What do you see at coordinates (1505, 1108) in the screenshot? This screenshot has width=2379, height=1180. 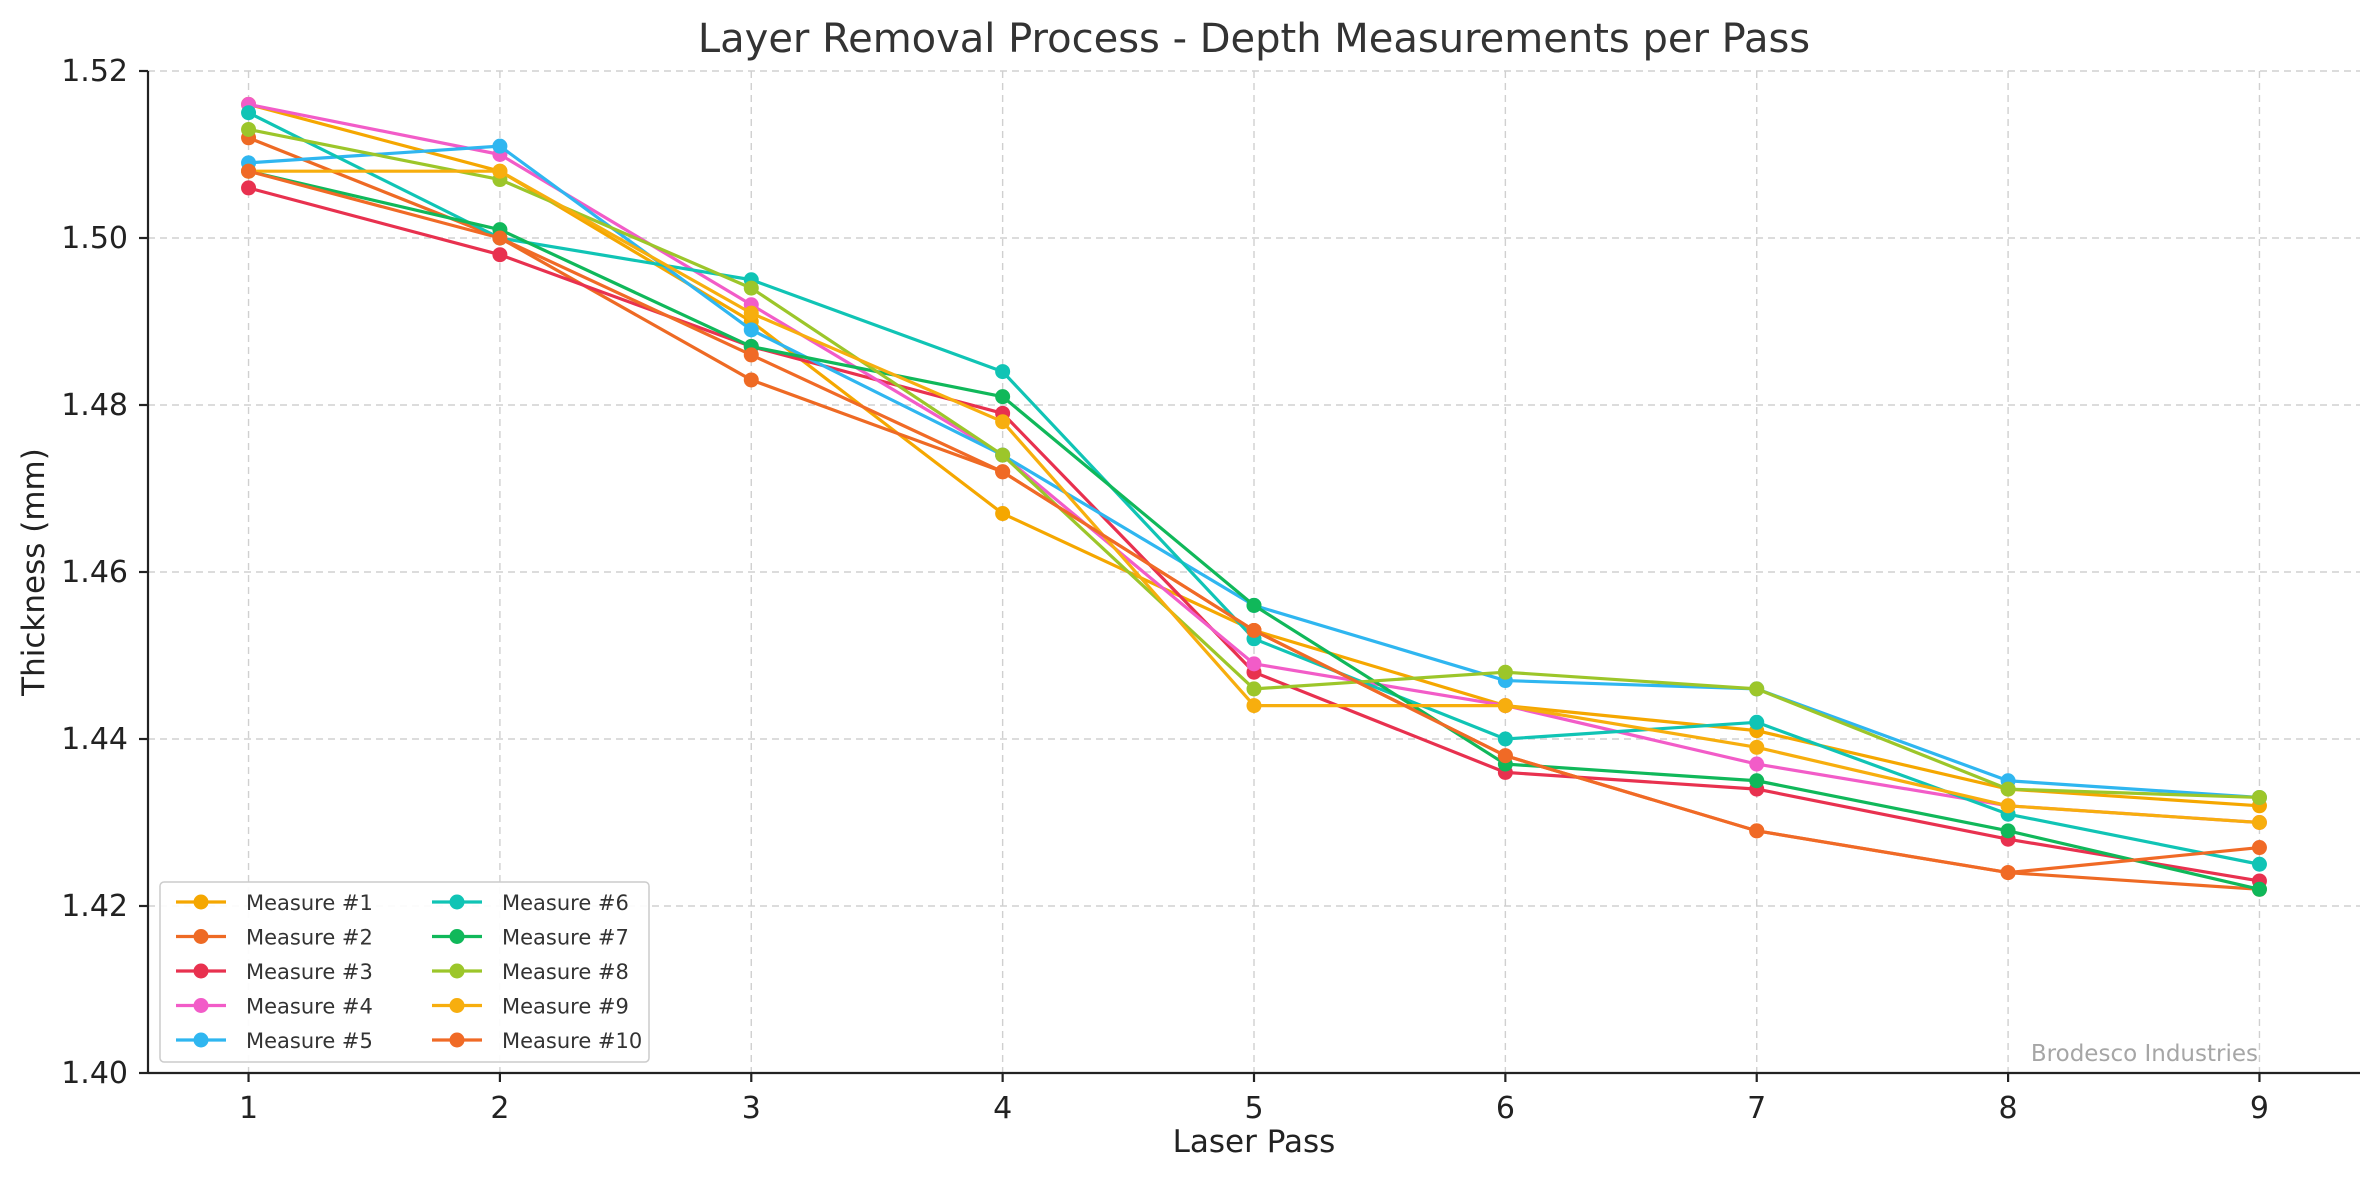 I see `x-tick-label: 6` at bounding box center [1505, 1108].